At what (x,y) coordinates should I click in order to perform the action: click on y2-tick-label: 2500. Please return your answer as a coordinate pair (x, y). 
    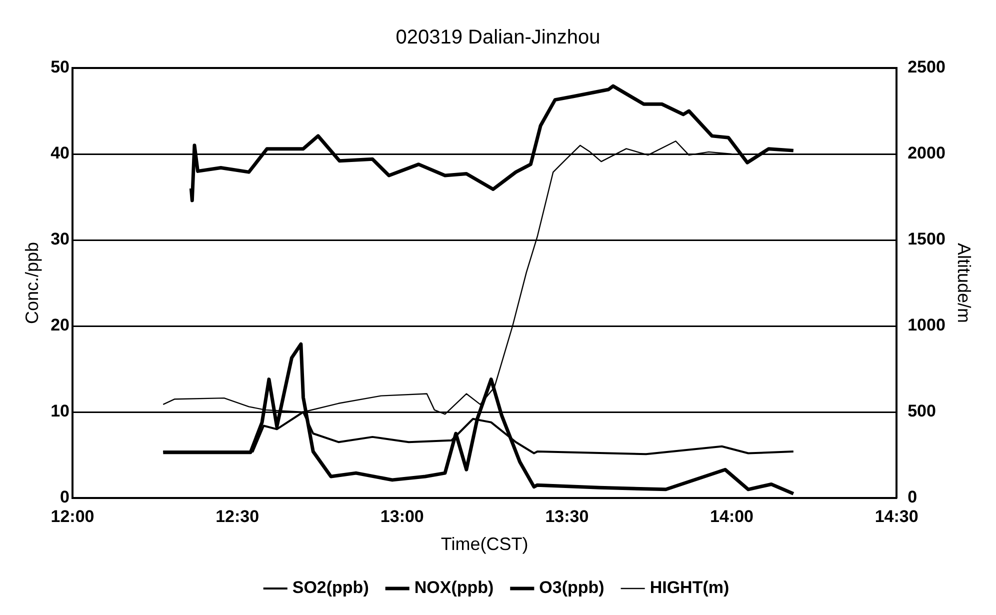
    Looking at the image, I should click on (927, 67).